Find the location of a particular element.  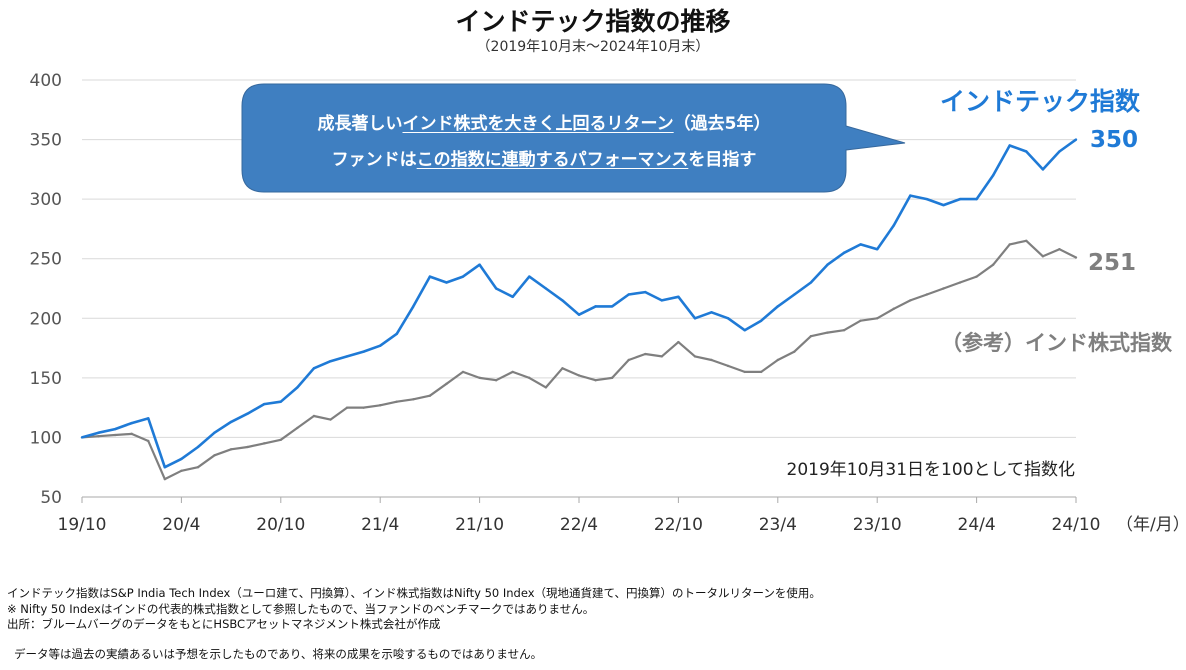

x-tick-label: 21/4 is located at coordinates (380, 525).